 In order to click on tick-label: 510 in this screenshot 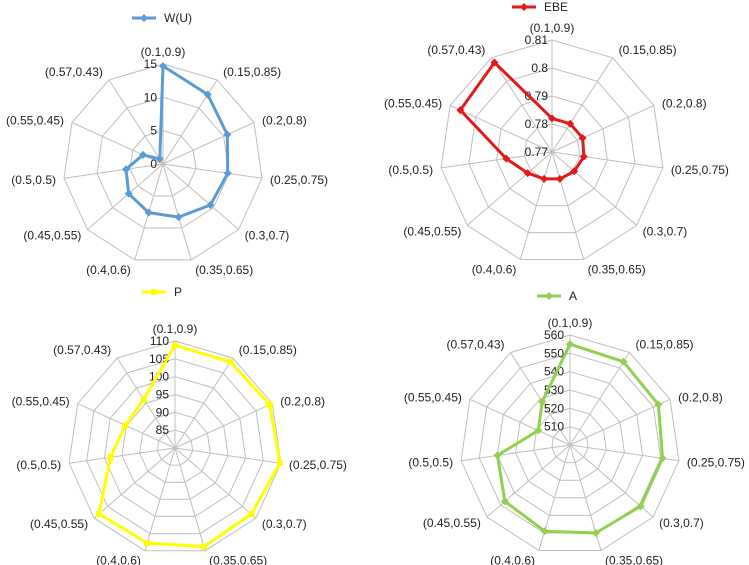, I will do `click(554, 427)`.